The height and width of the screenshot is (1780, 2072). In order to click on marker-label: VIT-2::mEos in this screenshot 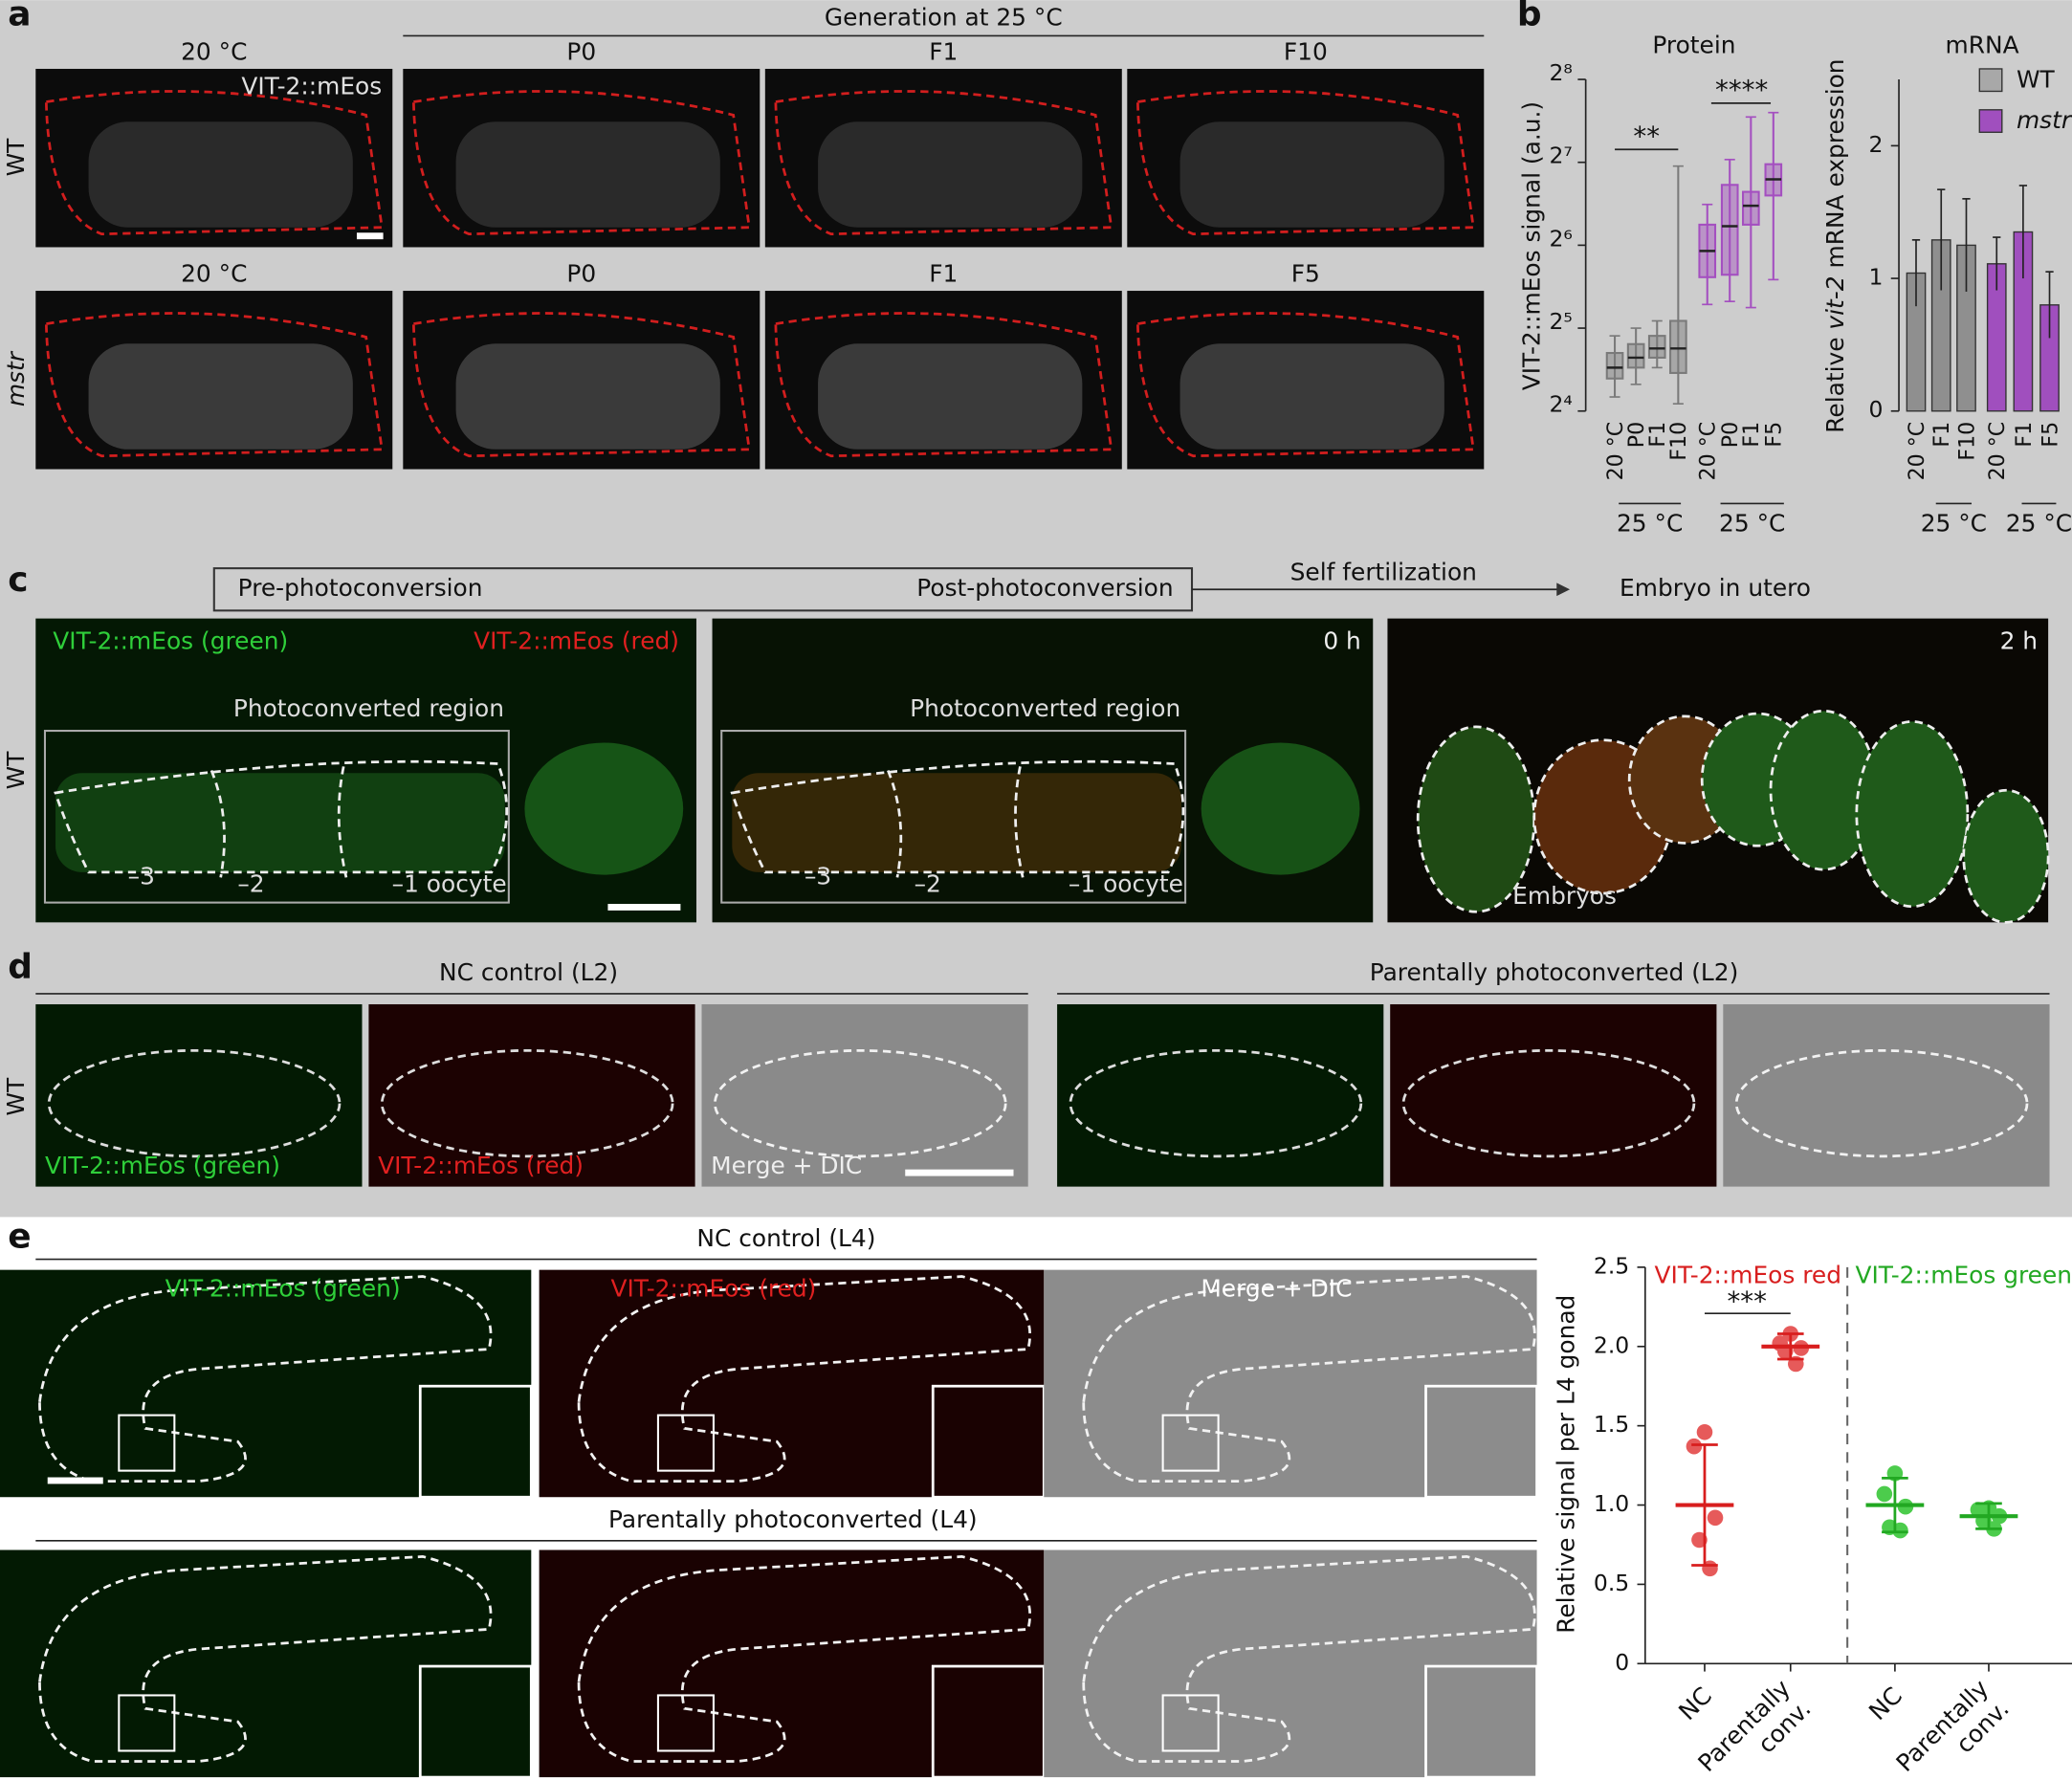, I will do `click(311, 86)`.